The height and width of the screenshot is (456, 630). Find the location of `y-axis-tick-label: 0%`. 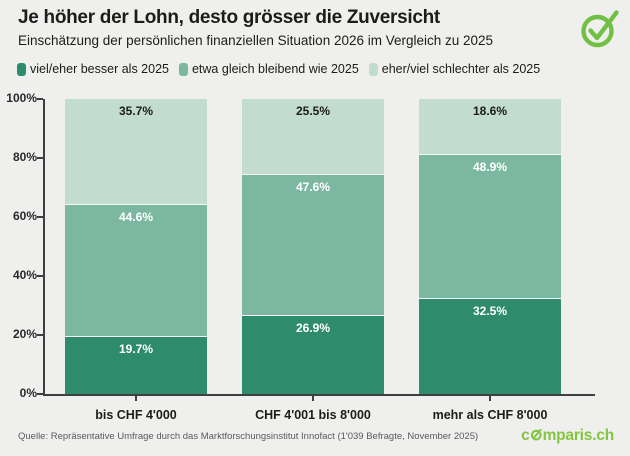

y-axis-tick-label: 0% is located at coordinates (28, 393).